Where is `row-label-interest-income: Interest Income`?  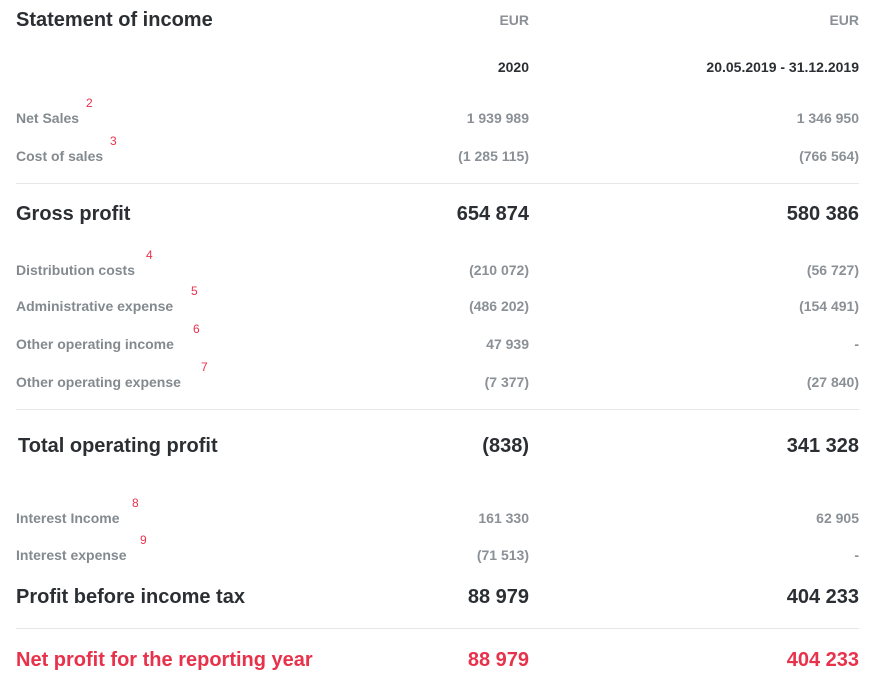
row-label-interest-income: Interest Income is located at coordinates (68, 518).